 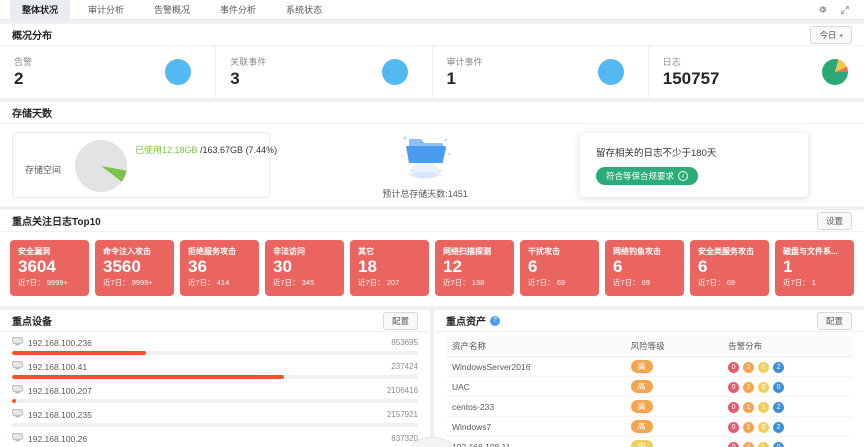 What do you see at coordinates (101, 166) in the screenshot?
I see `storage-usage-pie-chart` at bounding box center [101, 166].